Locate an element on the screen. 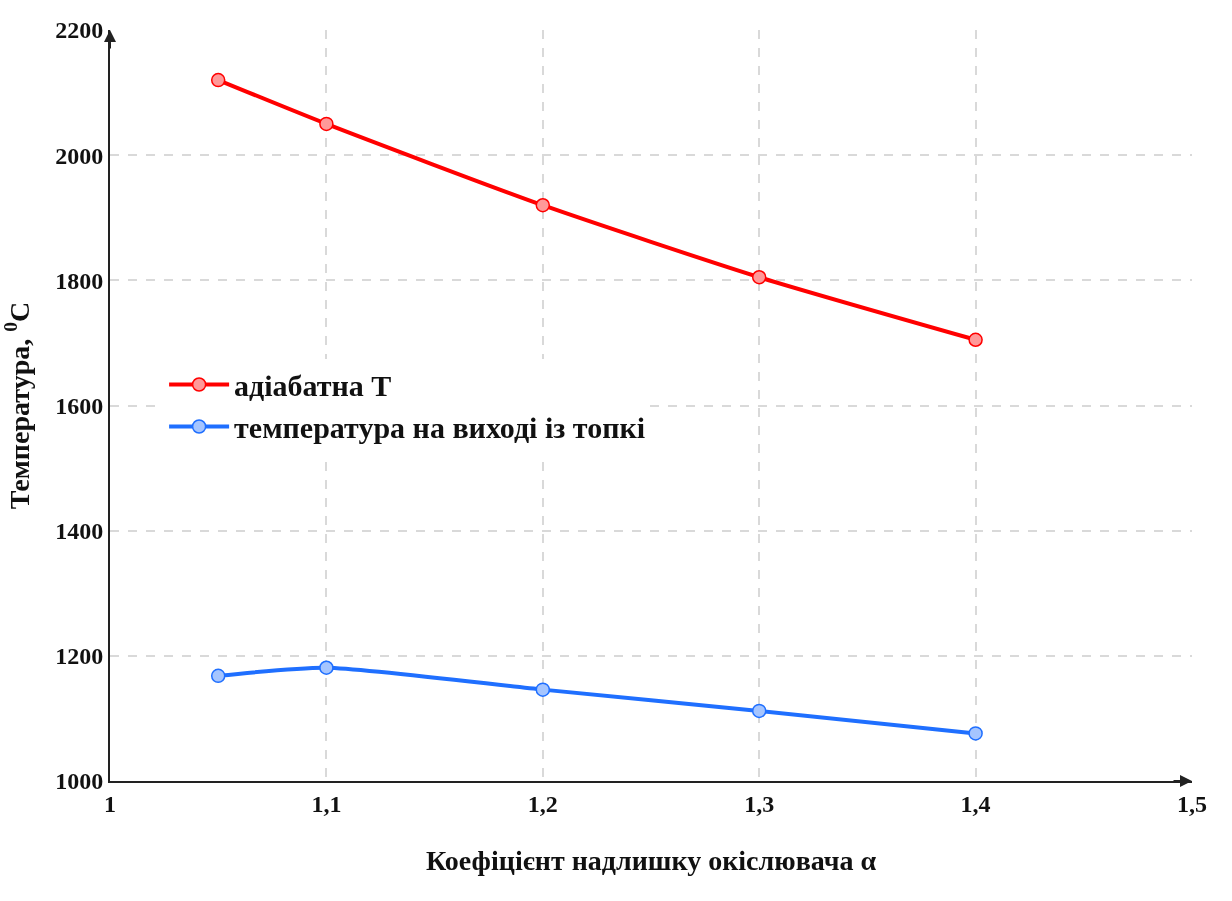 The width and height of the screenshot is (1232, 901). x-tick-label: 1,5 is located at coordinates (1192, 803).